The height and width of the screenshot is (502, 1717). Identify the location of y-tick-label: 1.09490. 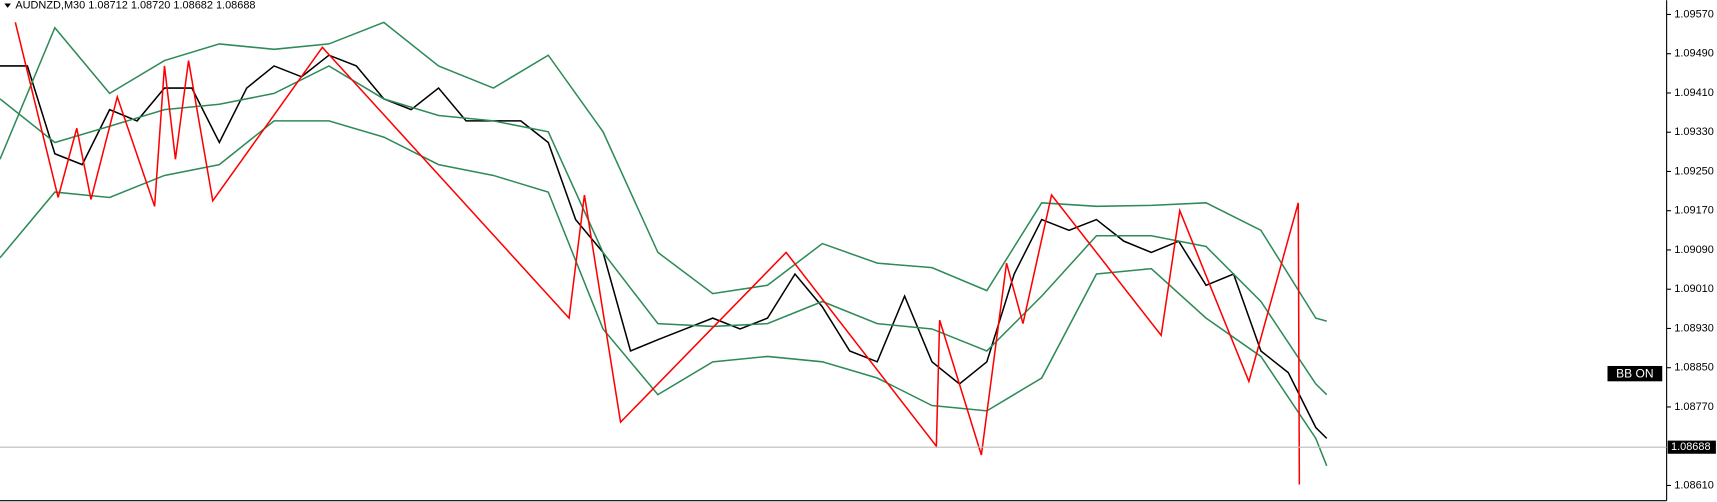
(1694, 54).